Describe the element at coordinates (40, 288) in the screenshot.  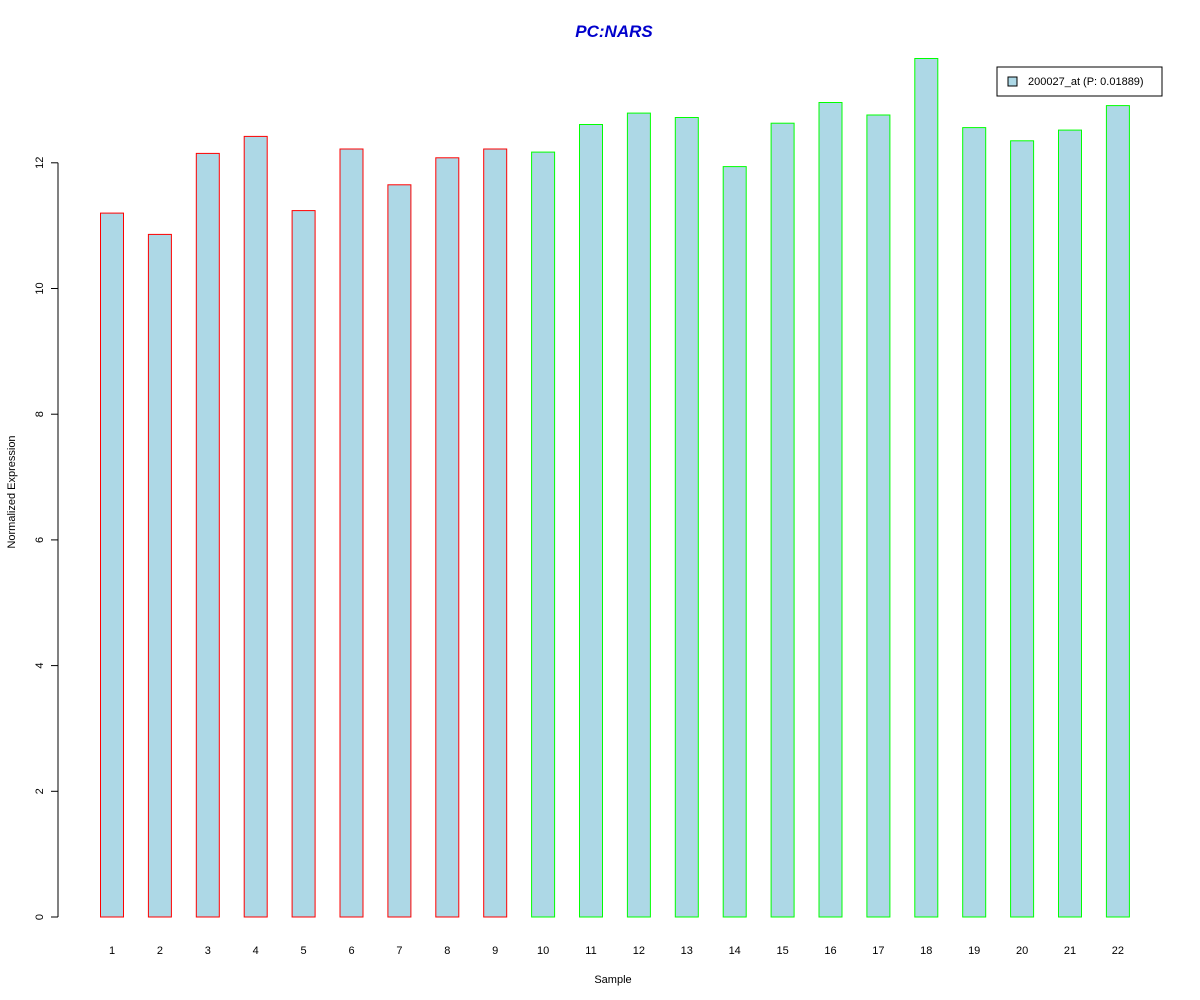
I see `y-tick-label: 10` at that location.